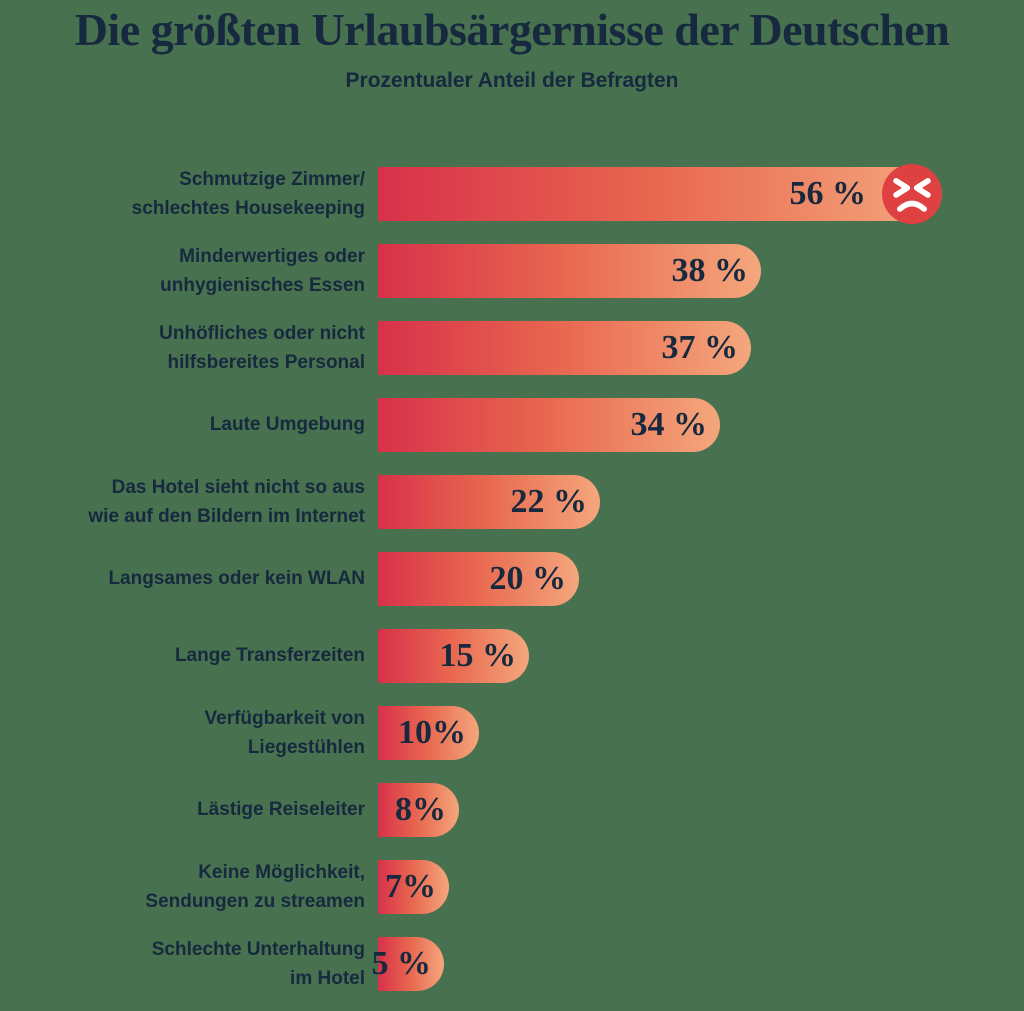 This screenshot has height=1011, width=1024. I want to click on value-label: 15 %, so click(478, 655).